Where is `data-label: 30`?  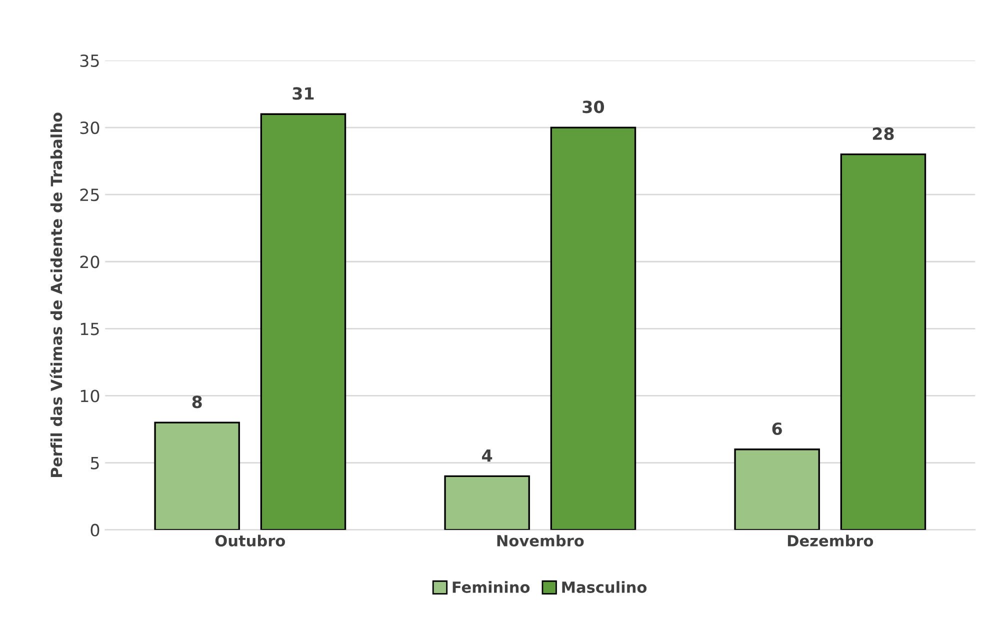
data-label: 30 is located at coordinates (593, 107).